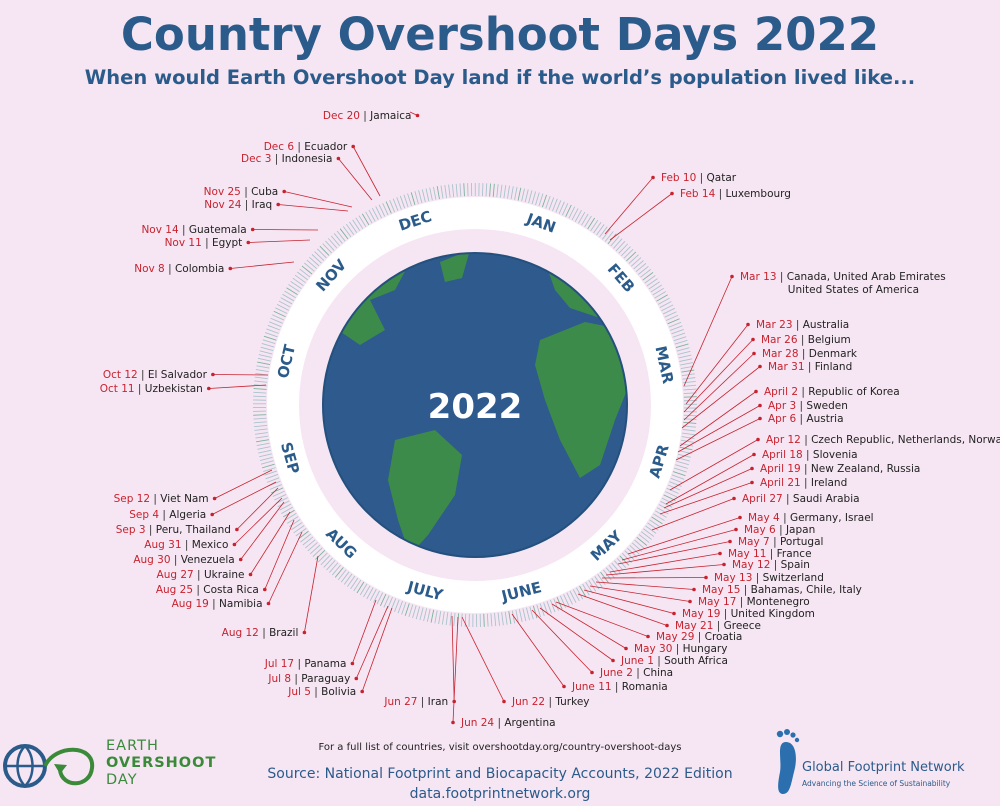 Image resolution: width=1000 pixels, height=806 pixels. What do you see at coordinates (803, 483) in the screenshot?
I see `country-entry: April 21 | Ireland` at bounding box center [803, 483].